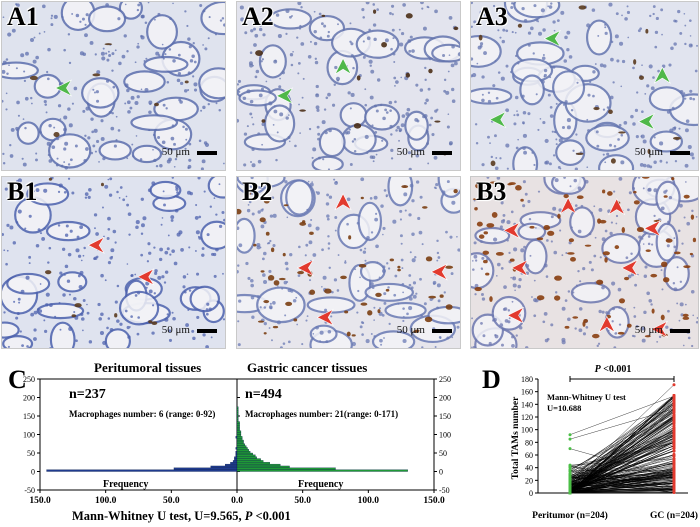 Image resolution: width=700 pixels, height=527 pixels. What do you see at coordinates (674, 439) in the screenshot?
I see `gc-point` at bounding box center [674, 439].